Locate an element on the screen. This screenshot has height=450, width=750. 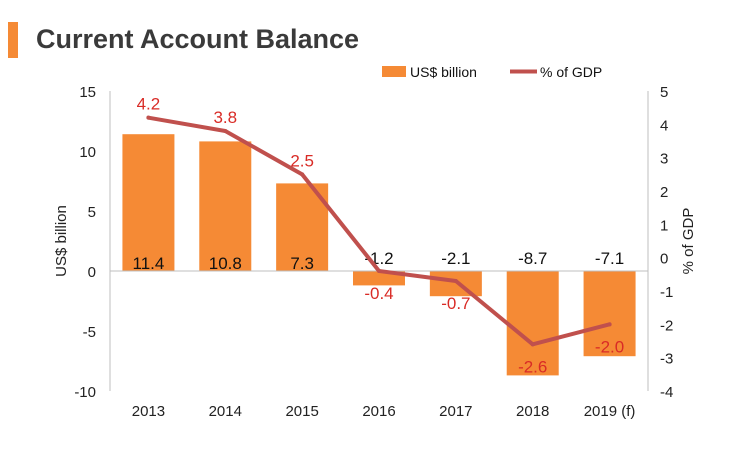
x-tick-label: 2013 is located at coordinates (148, 411).